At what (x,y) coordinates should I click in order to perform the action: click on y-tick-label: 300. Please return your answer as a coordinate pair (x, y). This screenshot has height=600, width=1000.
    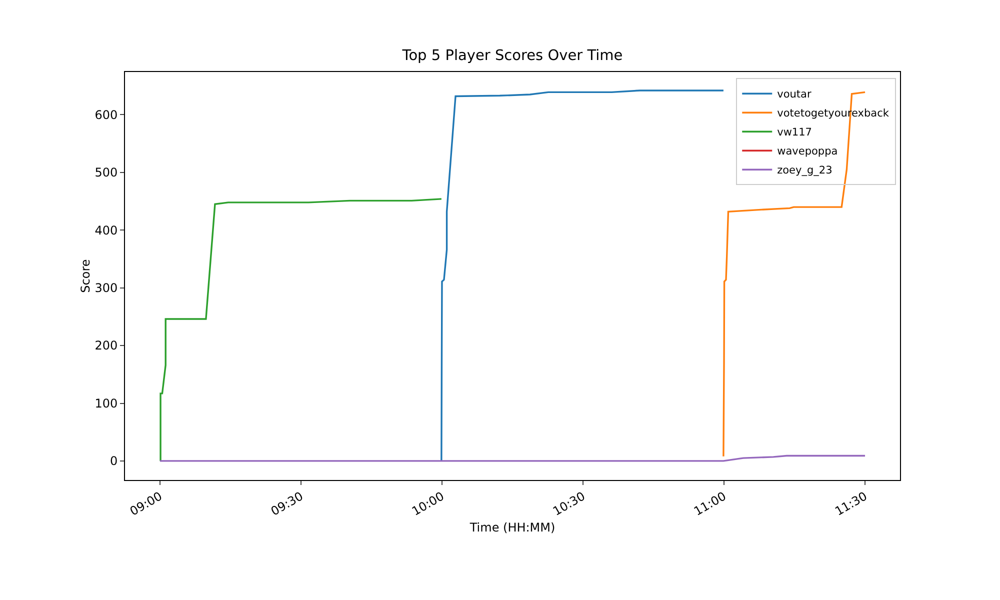
    Looking at the image, I should click on (106, 288).